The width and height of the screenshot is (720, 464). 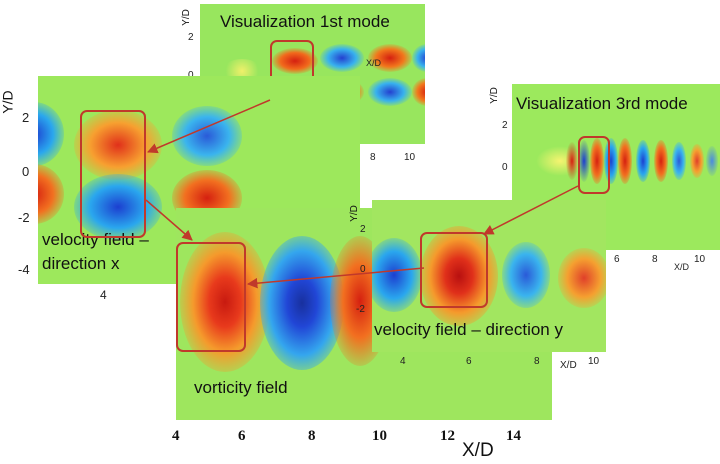 I want to click on velx-highlight-box, so click(x=113, y=174).